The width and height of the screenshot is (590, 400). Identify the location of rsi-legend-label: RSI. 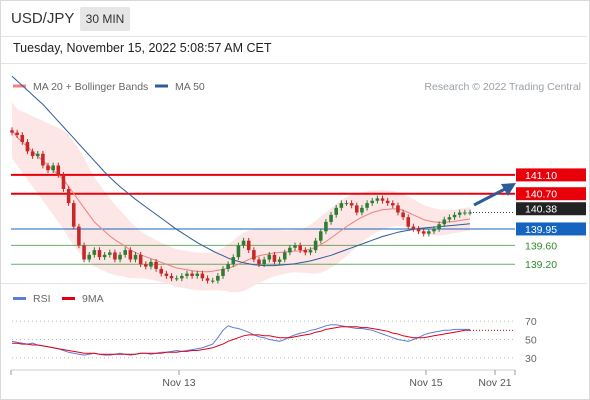
(42, 299).